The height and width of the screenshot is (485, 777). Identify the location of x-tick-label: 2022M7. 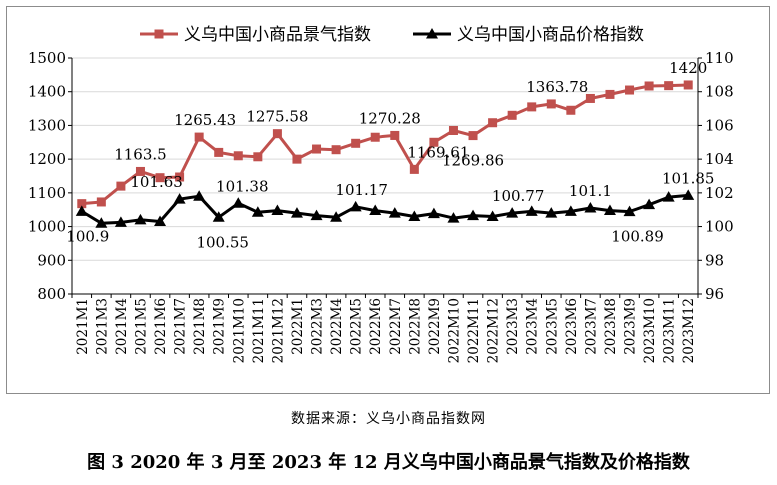
(396, 326).